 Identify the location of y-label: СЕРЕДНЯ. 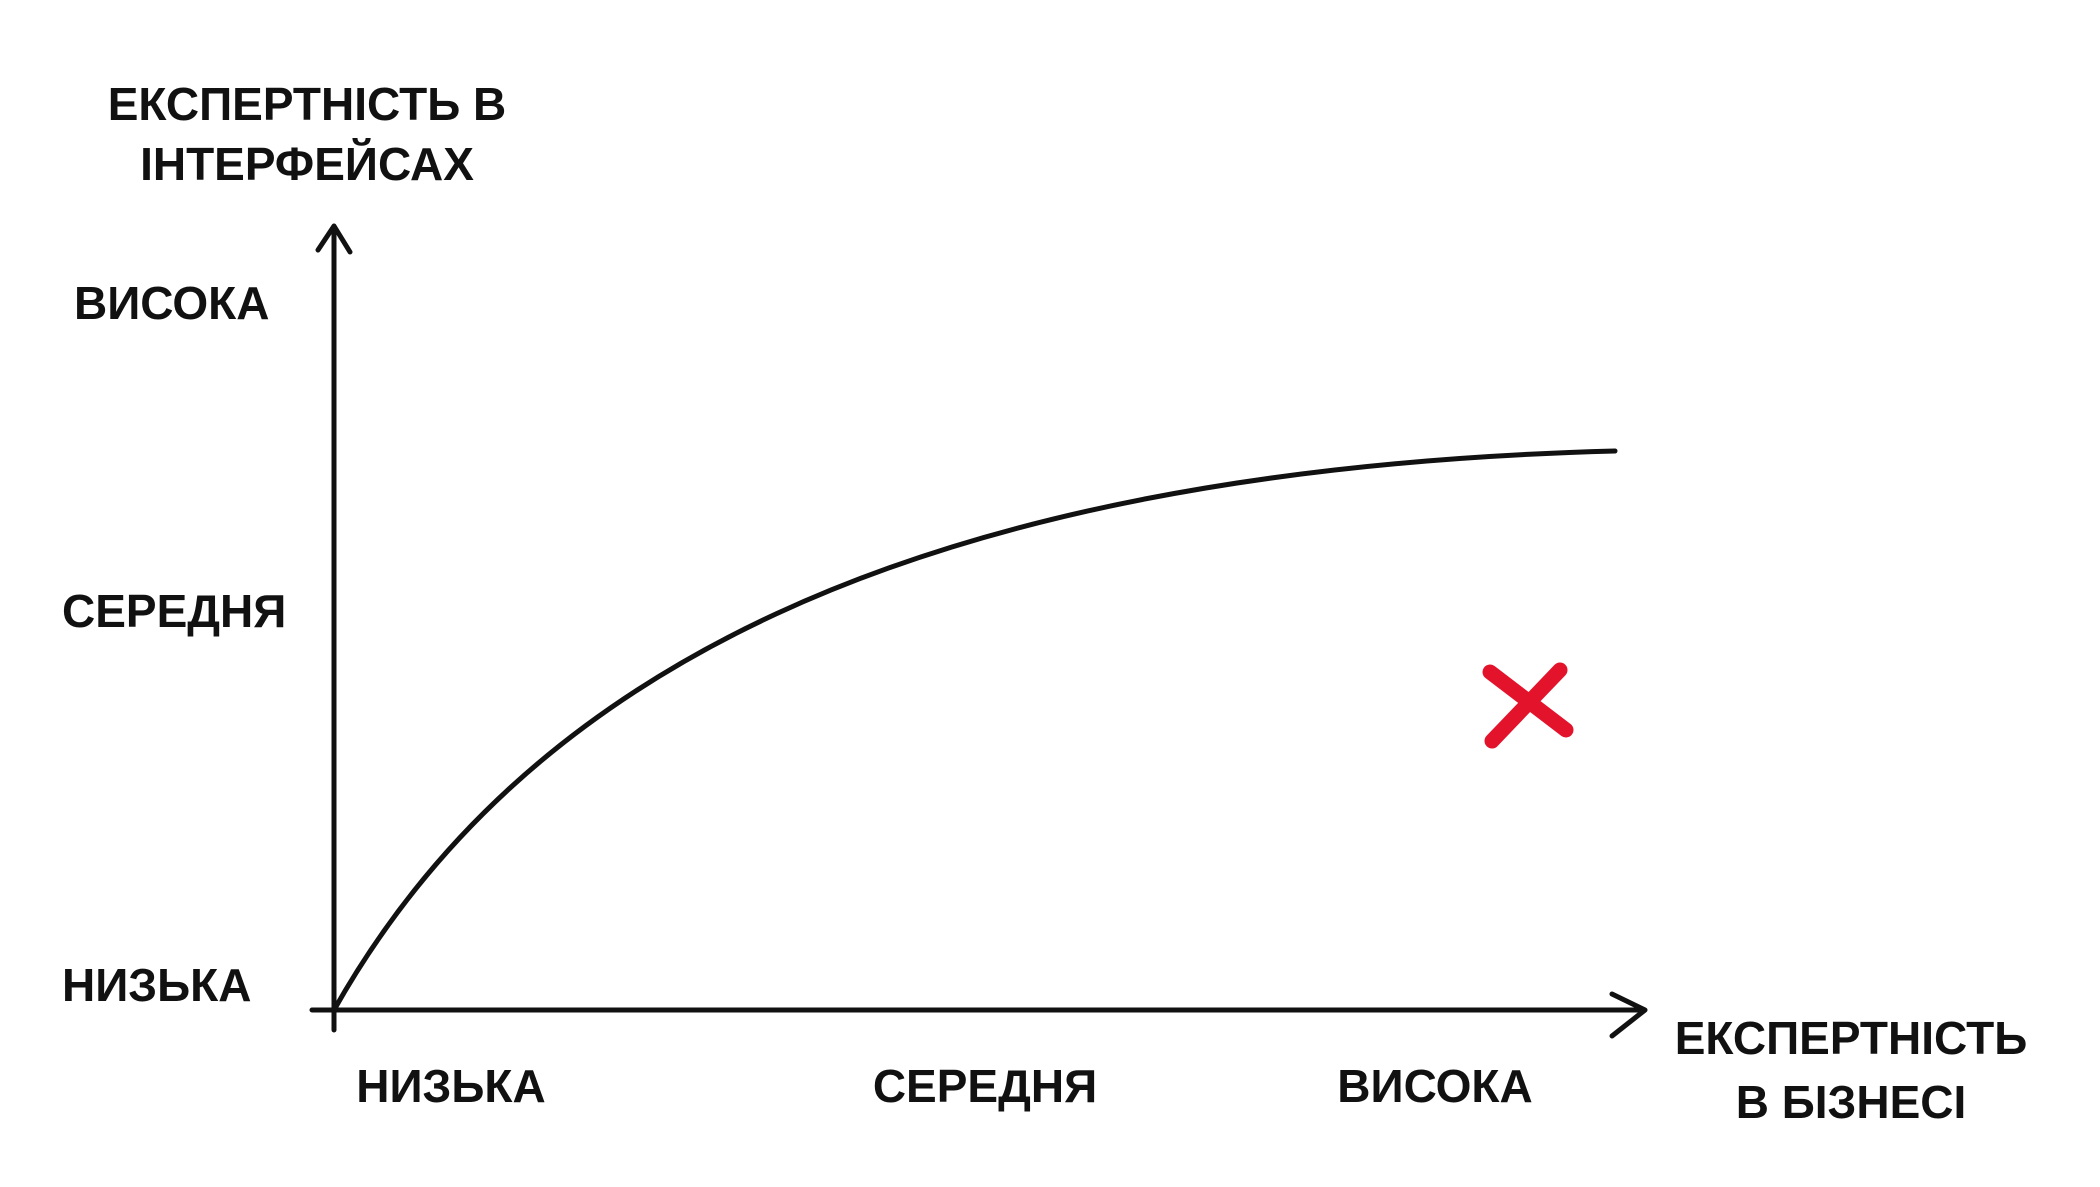
(174, 611).